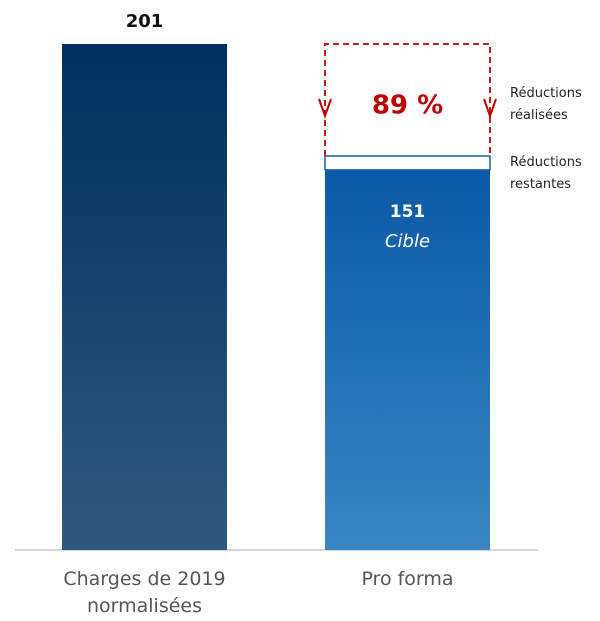  What do you see at coordinates (407, 579) in the screenshot?
I see `x-tick-label: Pro forma` at bounding box center [407, 579].